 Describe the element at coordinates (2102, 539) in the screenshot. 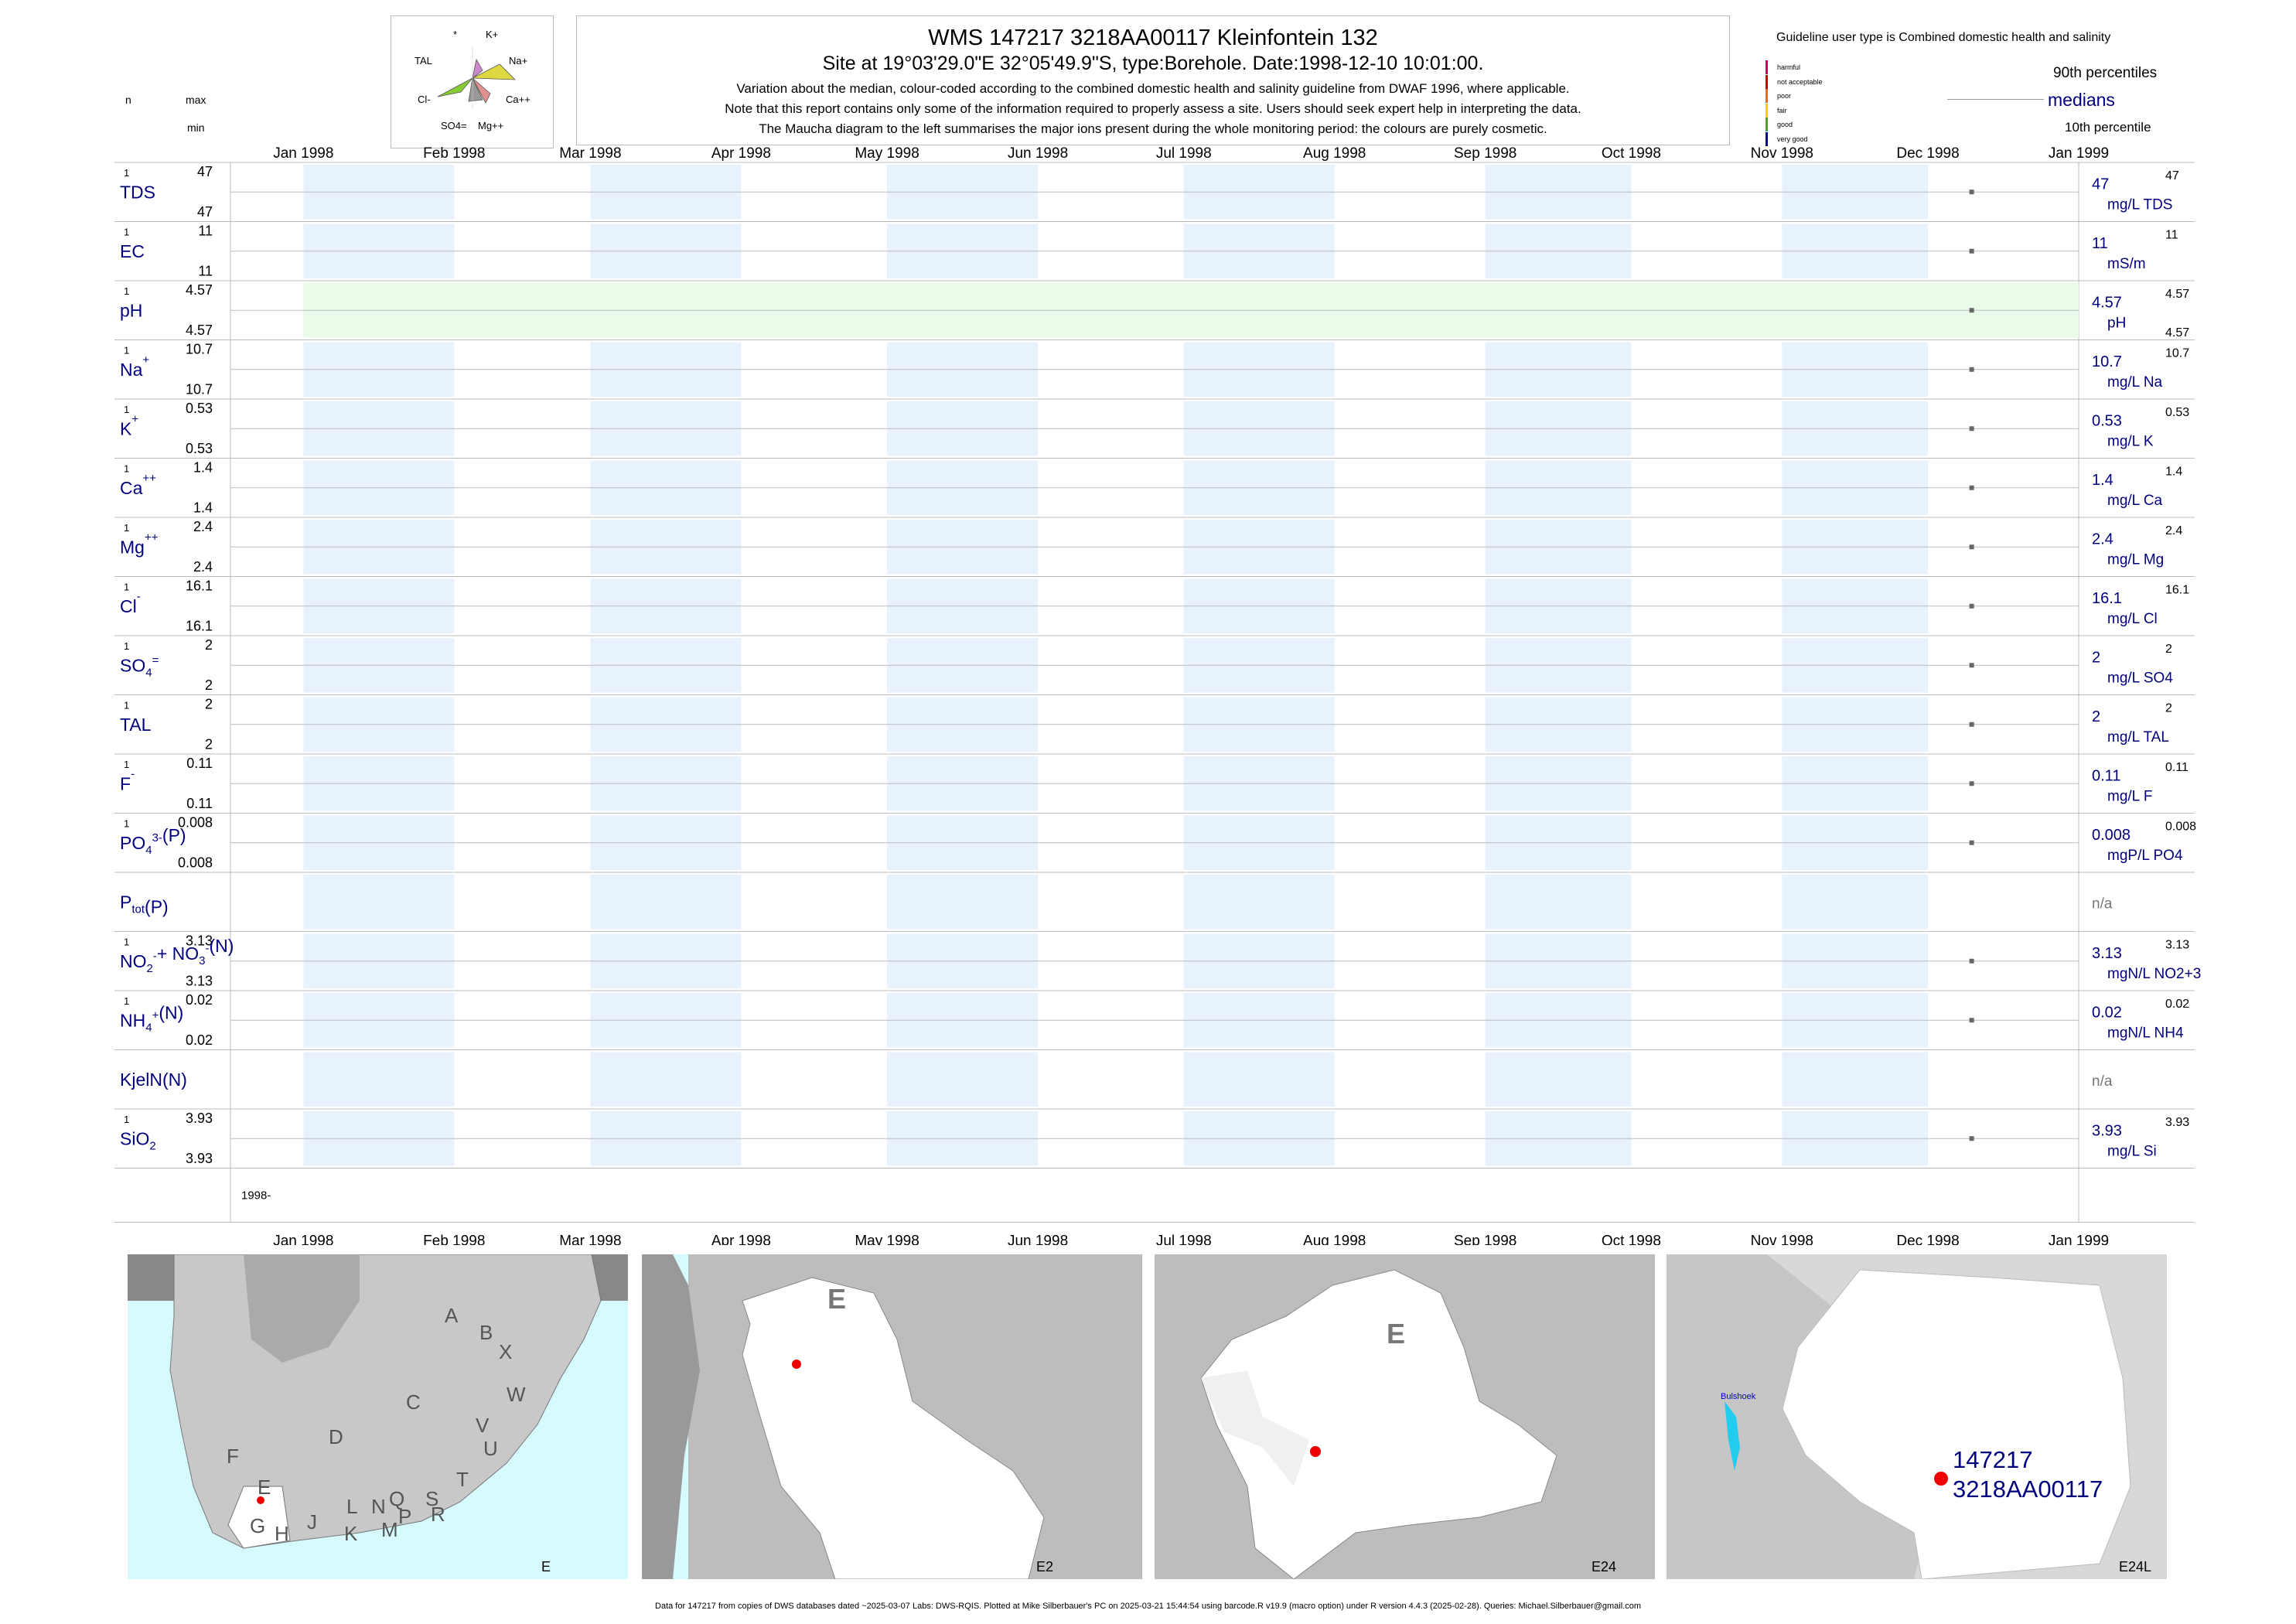

I see `panel-median-value: 2.4` at that location.